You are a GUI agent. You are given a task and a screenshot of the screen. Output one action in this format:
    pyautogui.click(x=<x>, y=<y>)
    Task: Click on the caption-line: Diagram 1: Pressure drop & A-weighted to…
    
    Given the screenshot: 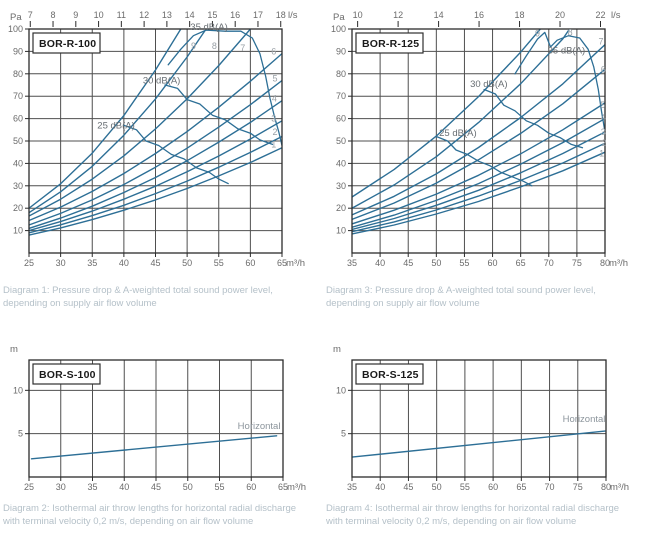 What is the action you would take?
    pyautogui.click(x=138, y=290)
    